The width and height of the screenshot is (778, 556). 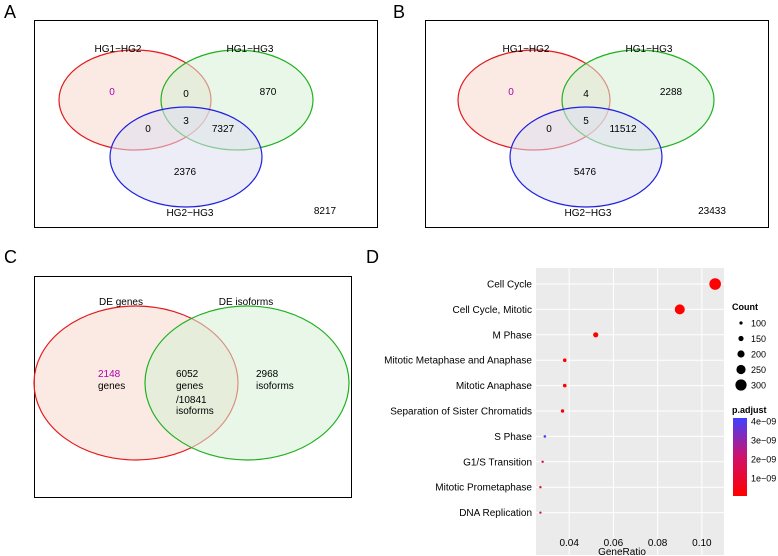 I want to click on venn-b-only2: 2288, so click(x=671, y=92).